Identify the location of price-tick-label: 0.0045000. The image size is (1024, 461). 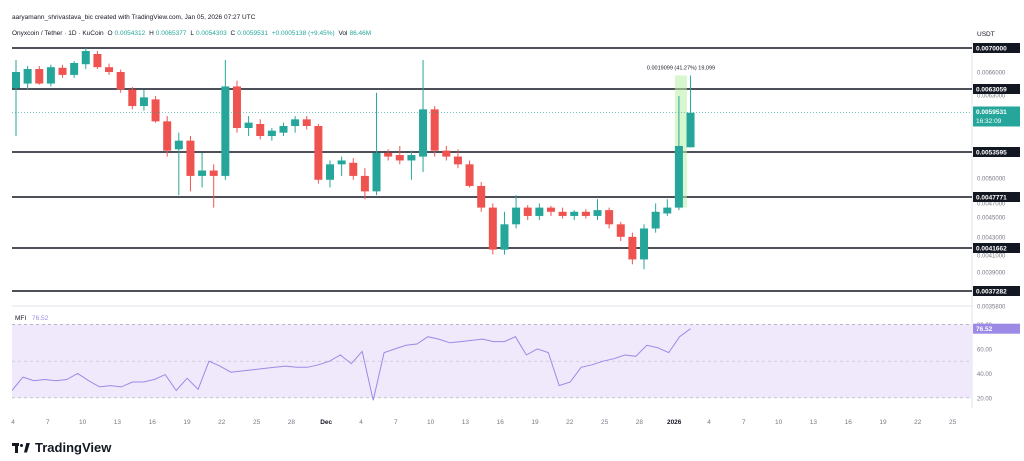
(991, 219).